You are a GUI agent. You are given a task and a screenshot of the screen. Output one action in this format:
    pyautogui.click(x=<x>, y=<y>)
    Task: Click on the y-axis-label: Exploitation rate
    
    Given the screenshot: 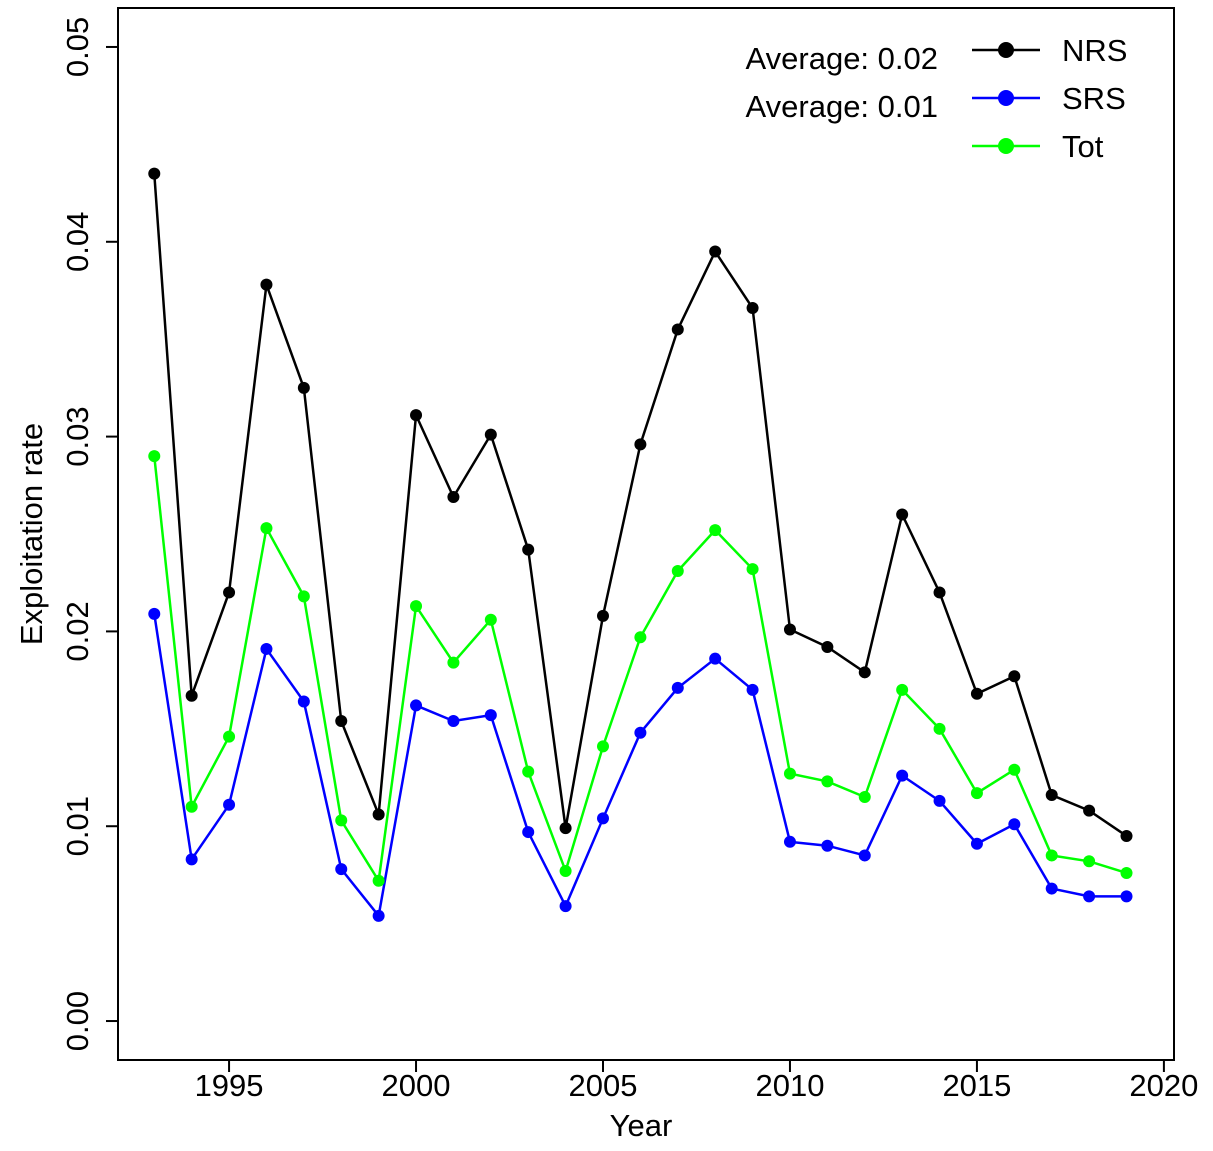 What is the action you would take?
    pyautogui.click(x=31, y=534)
    